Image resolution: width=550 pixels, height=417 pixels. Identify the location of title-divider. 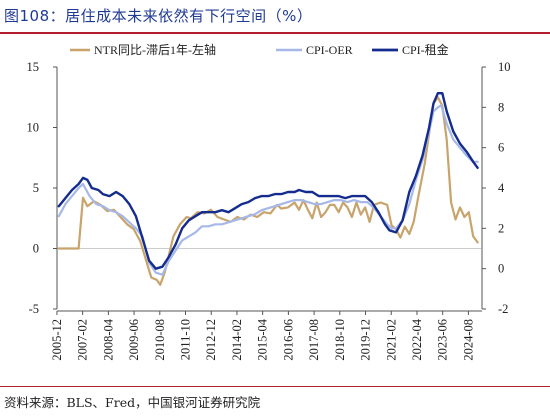
(275, 33).